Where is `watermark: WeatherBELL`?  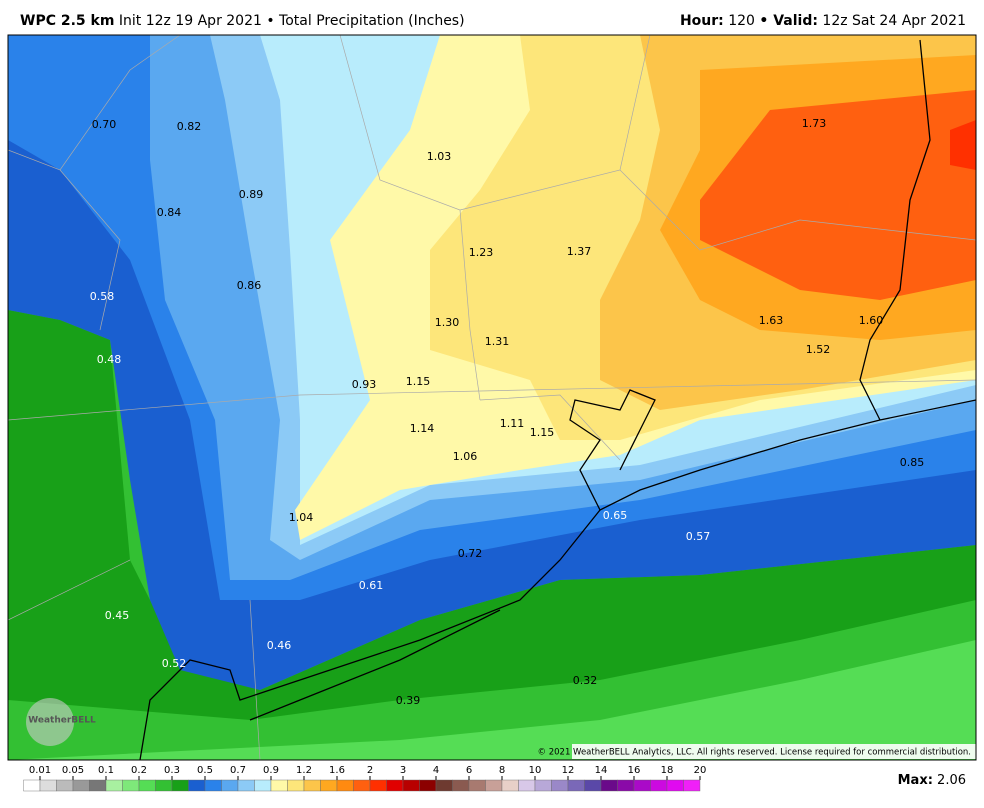
watermark: WeatherBELL is located at coordinates (62, 721).